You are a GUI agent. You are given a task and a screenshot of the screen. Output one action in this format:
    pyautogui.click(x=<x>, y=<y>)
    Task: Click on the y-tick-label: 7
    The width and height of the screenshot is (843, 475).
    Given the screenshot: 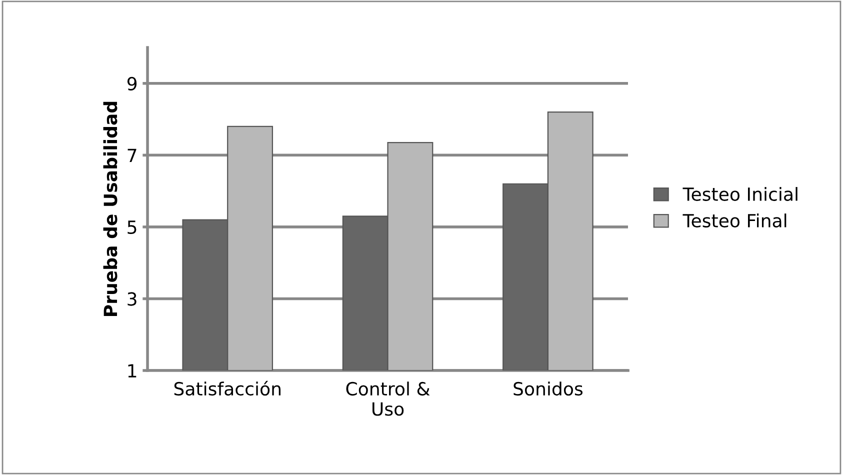 What is the action you would take?
    pyautogui.click(x=132, y=155)
    